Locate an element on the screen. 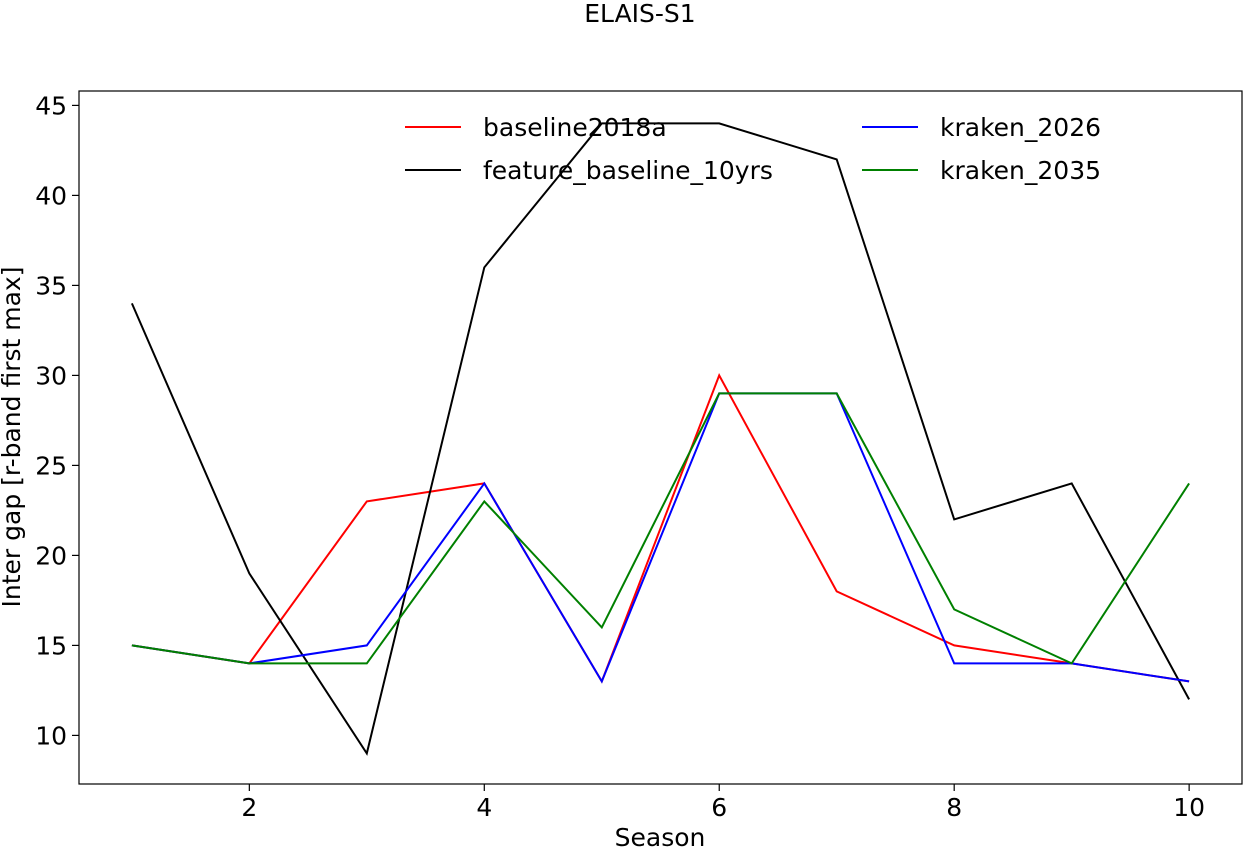 The height and width of the screenshot is (854, 1244). y-tick-label: 30 is located at coordinates (51, 375).